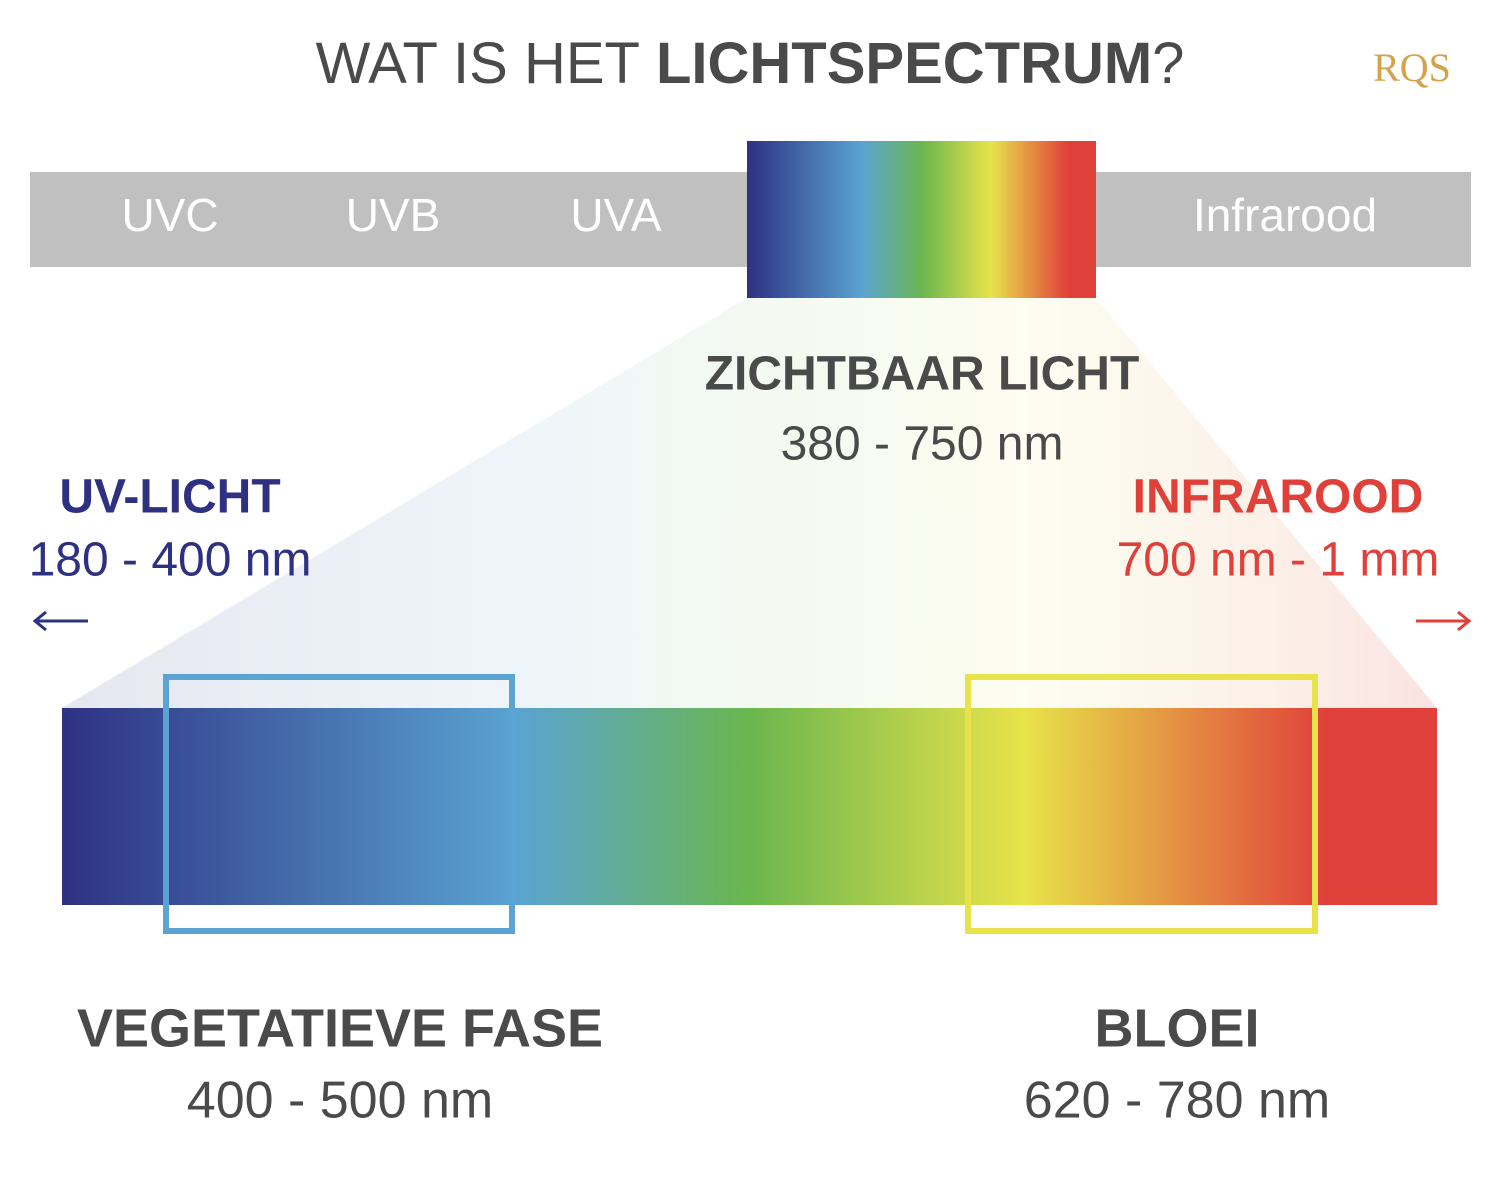 The width and height of the screenshot is (1500, 1188). I want to click on phase-range: 400 - 500 nm, so click(340, 1101).